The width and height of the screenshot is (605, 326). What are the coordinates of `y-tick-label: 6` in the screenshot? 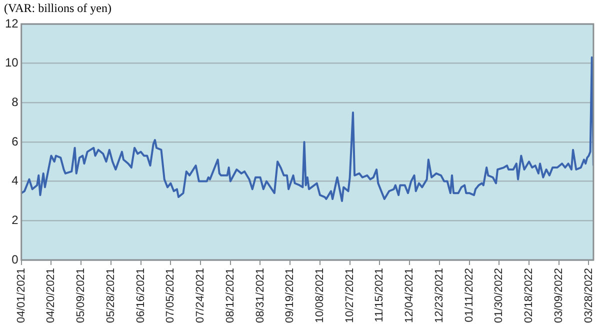 It's located at (15, 141).